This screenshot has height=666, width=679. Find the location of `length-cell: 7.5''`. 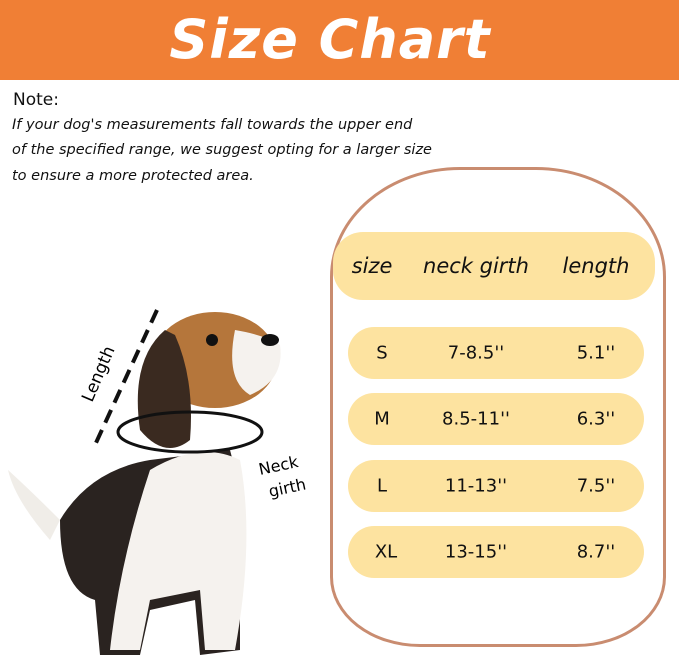

length-cell: 7.5'' is located at coordinates (596, 486).